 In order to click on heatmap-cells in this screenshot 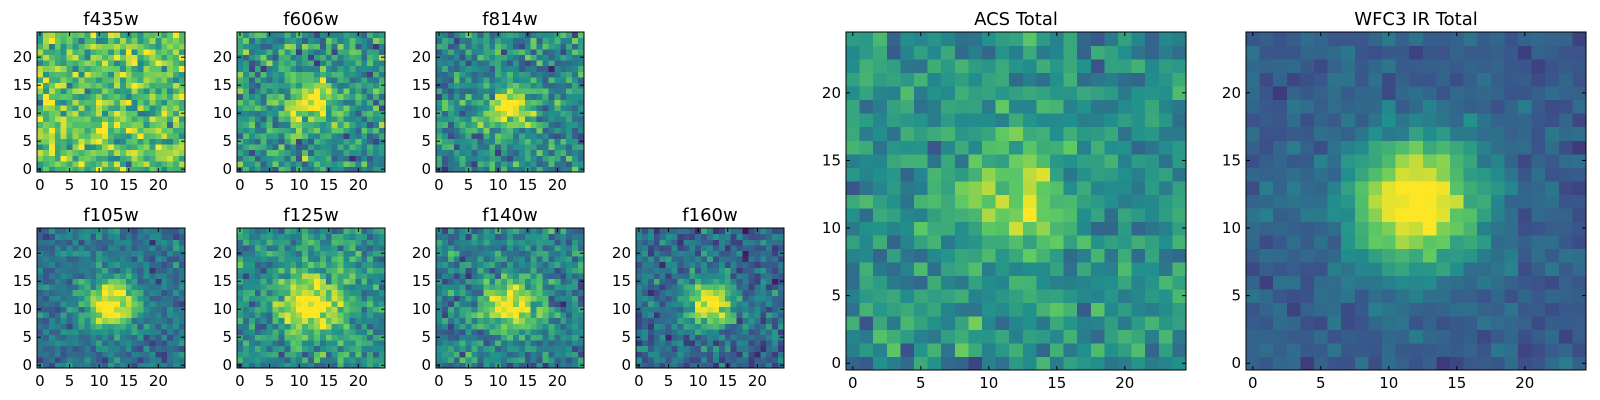, I will do `click(510, 298)`.